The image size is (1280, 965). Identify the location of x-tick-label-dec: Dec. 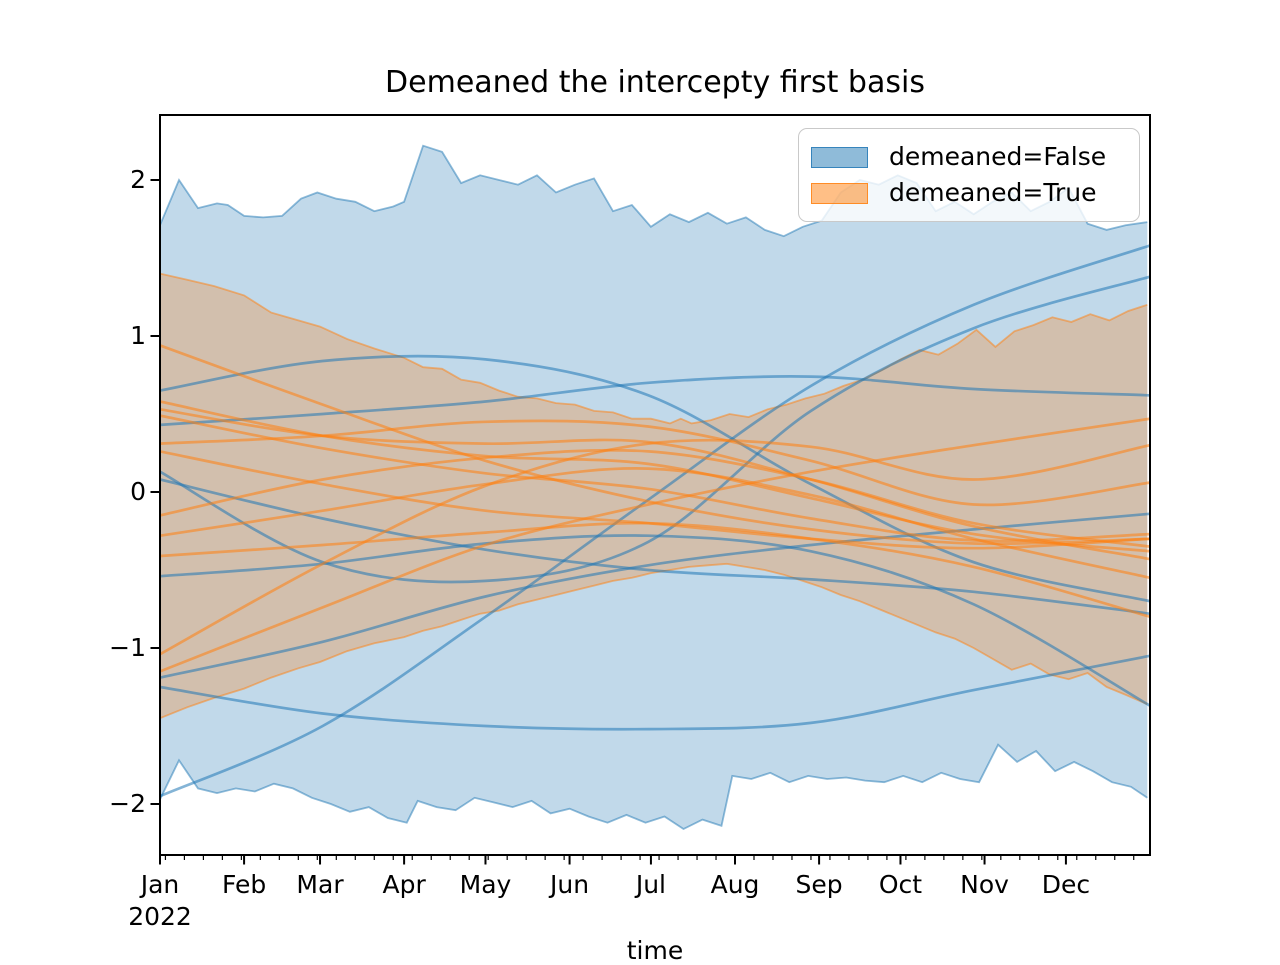
(1066, 884).